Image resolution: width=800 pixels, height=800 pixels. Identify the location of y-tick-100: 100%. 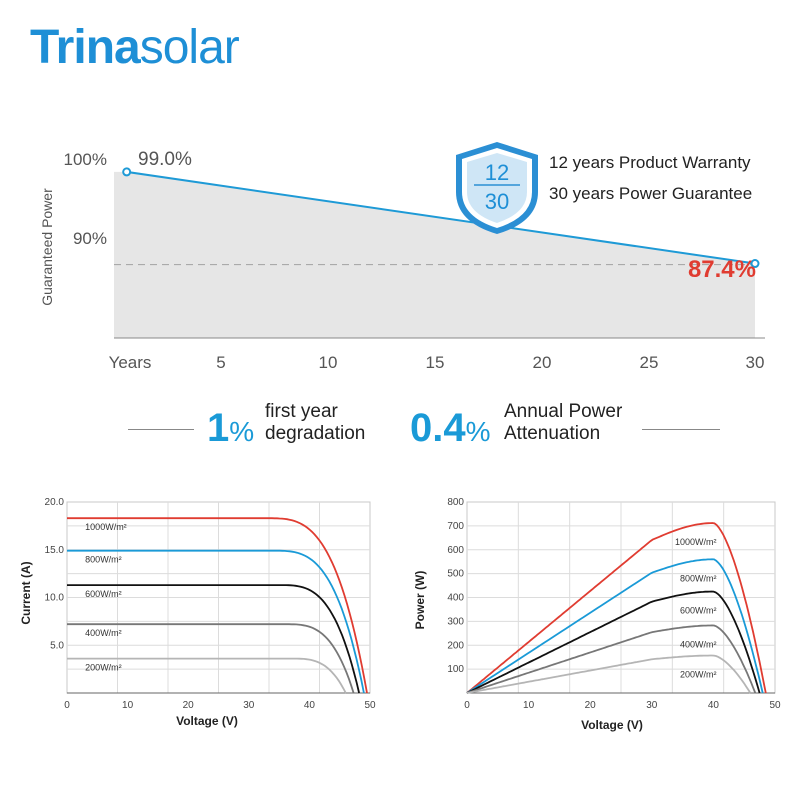
(85, 159).